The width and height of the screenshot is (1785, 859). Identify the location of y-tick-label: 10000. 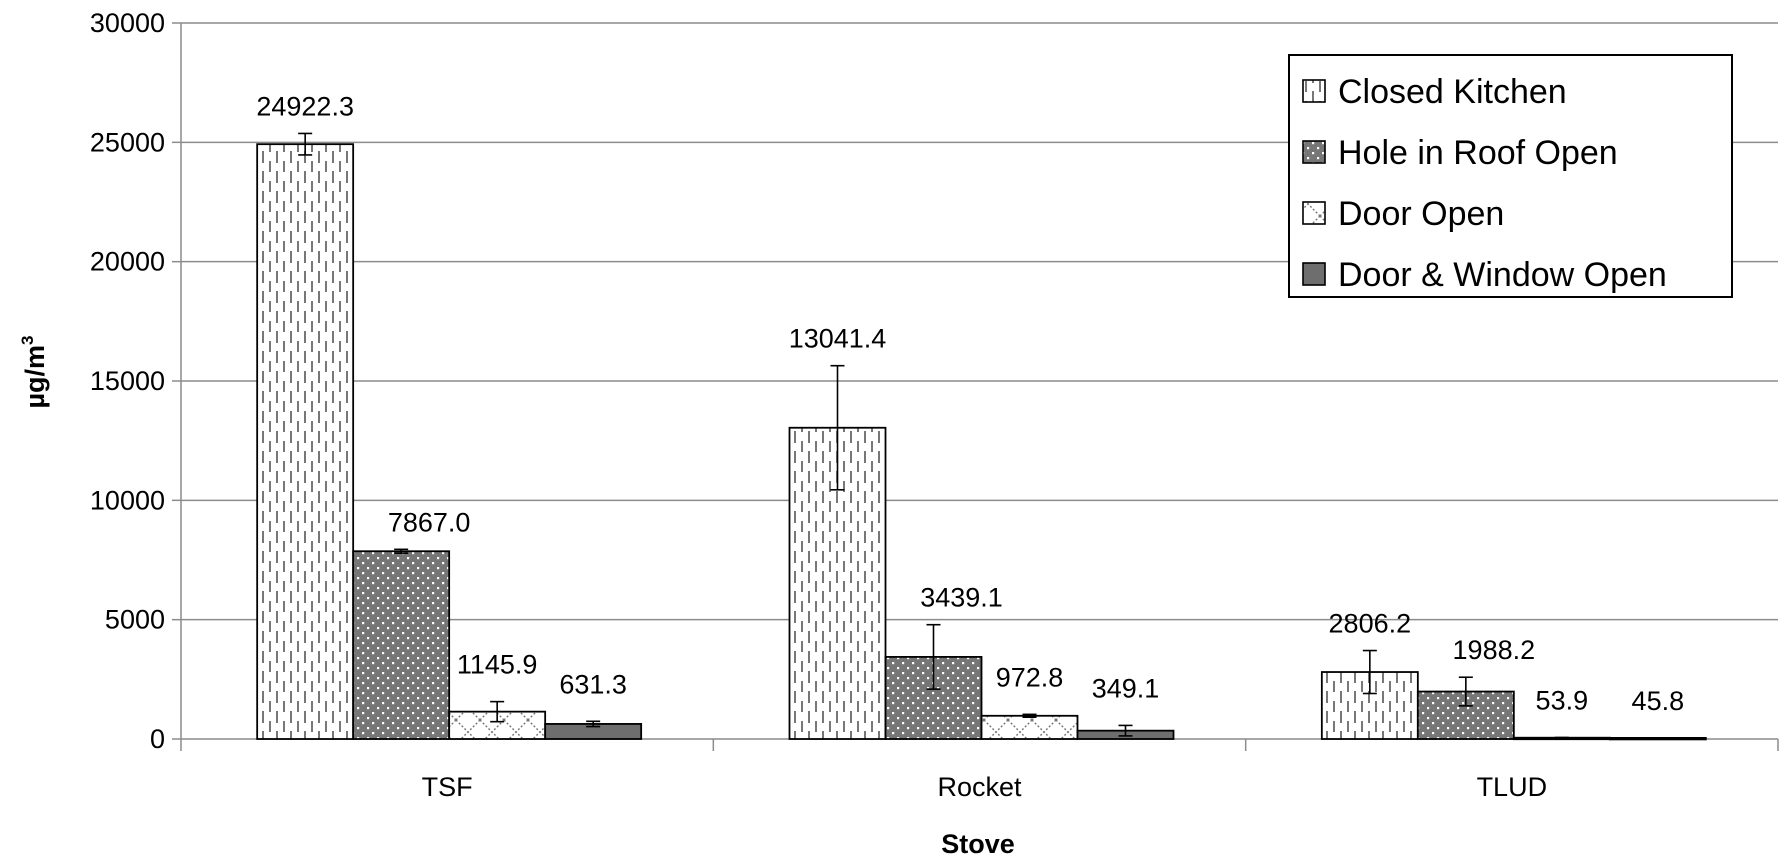
(127, 500).